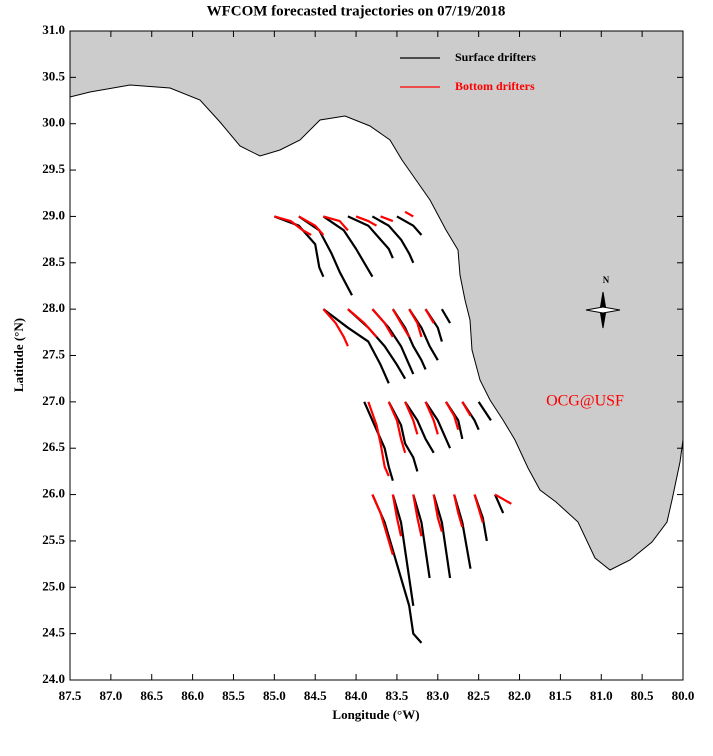 The height and width of the screenshot is (756, 713). What do you see at coordinates (110, 695) in the screenshot?
I see `x-tick-label: 87.0` at bounding box center [110, 695].